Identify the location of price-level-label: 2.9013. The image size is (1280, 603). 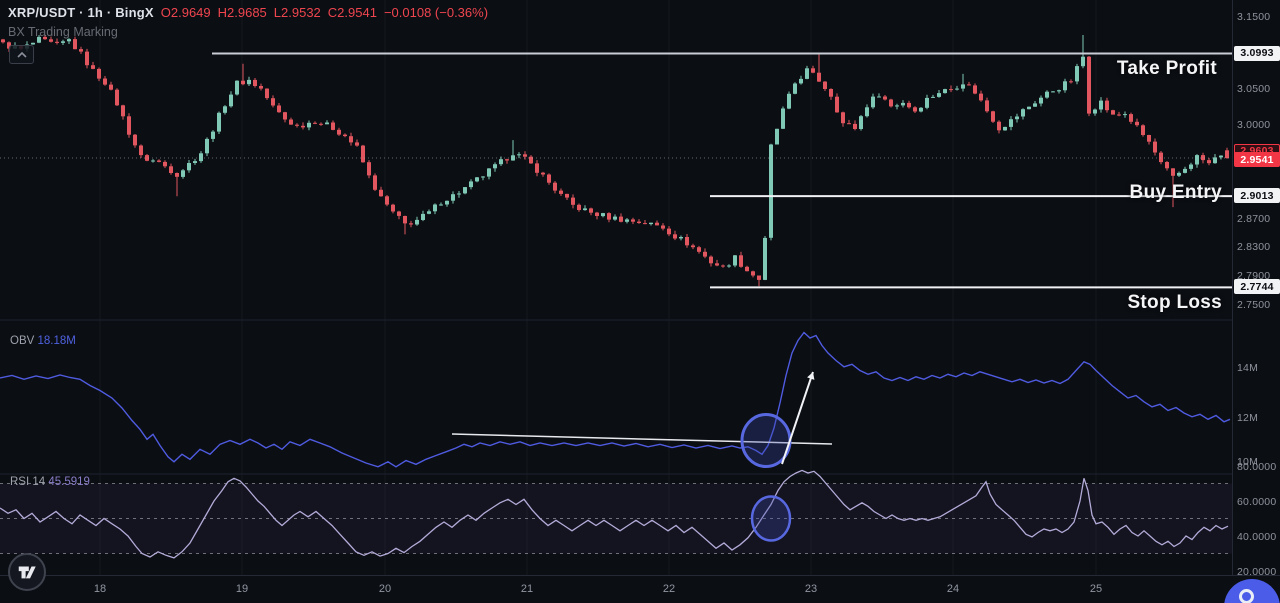
(1257, 196).